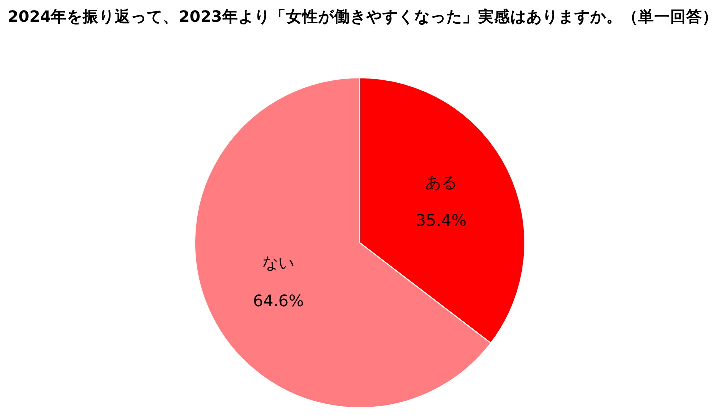  I want to click on data-label: 35.4%, so click(441, 220).